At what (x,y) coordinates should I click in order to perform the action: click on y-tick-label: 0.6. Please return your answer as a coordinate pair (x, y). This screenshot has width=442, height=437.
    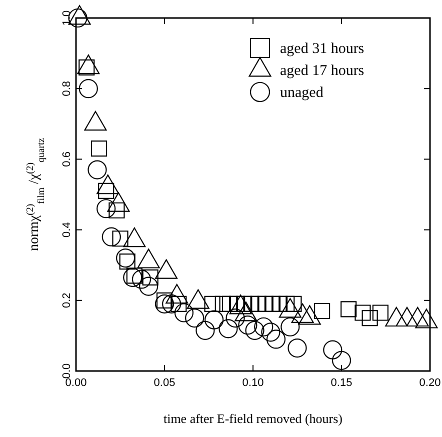
    Looking at the image, I should click on (67, 159).